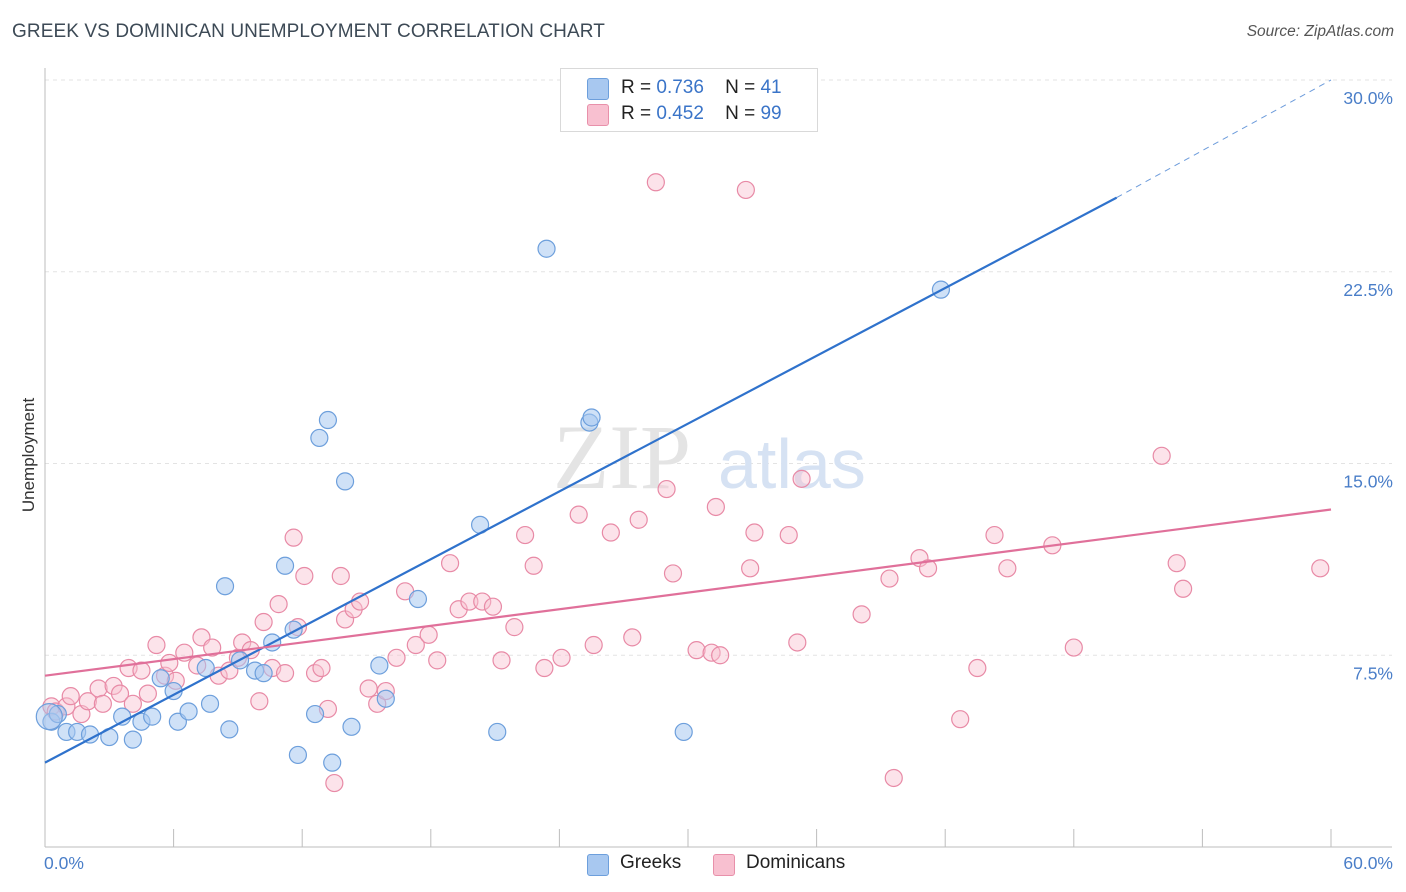  I want to click on y-tick-label: 22.5%, so click(1368, 290).